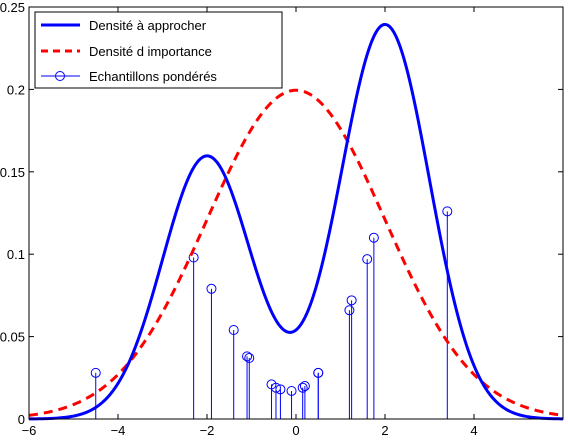 Image resolution: width=568 pixels, height=447 pixels. I want to click on legend-label-target-density: Densité à approcher, so click(148, 25).